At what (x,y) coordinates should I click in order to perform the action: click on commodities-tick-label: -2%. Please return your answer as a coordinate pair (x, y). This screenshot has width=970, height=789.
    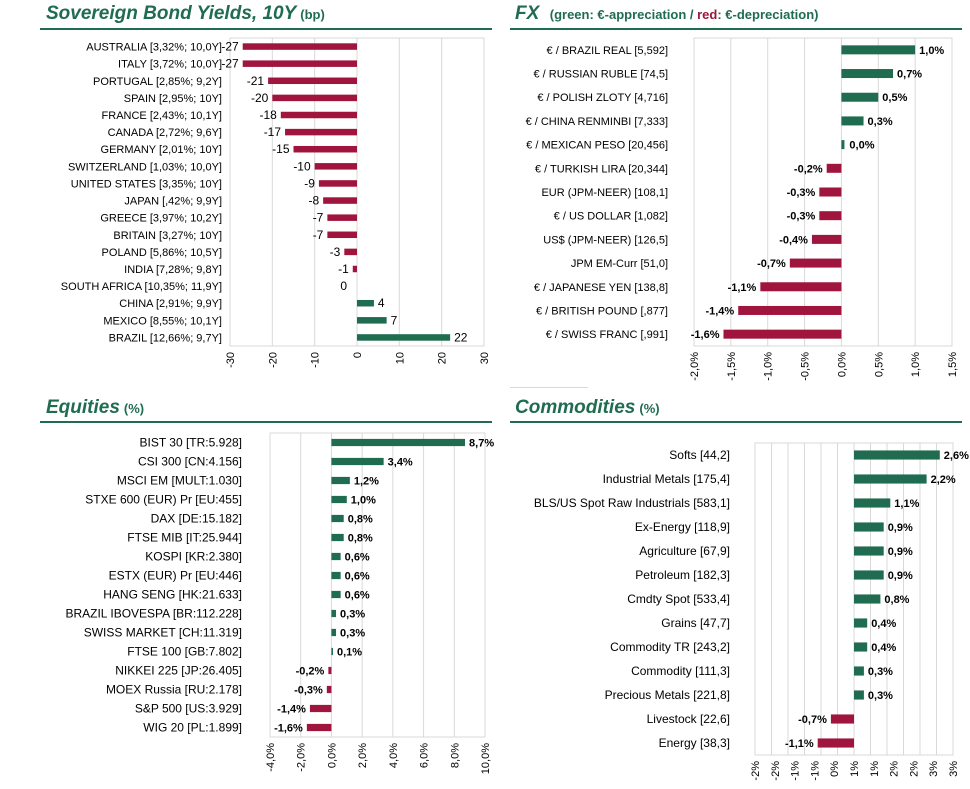
    Looking at the image, I should click on (776, 771).